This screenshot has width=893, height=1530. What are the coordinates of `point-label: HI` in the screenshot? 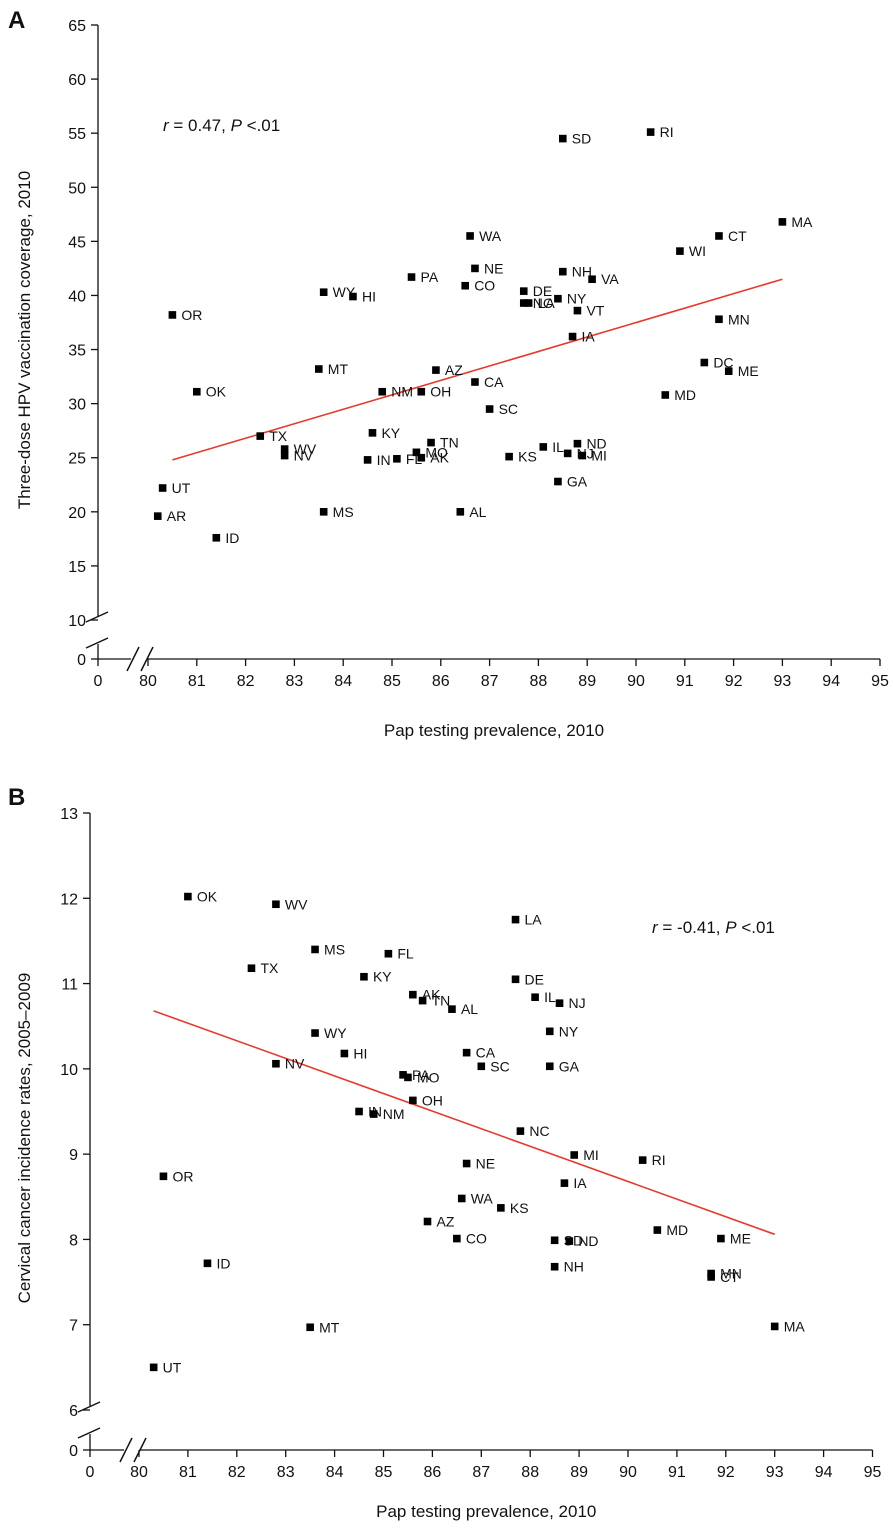 It's located at (369, 297).